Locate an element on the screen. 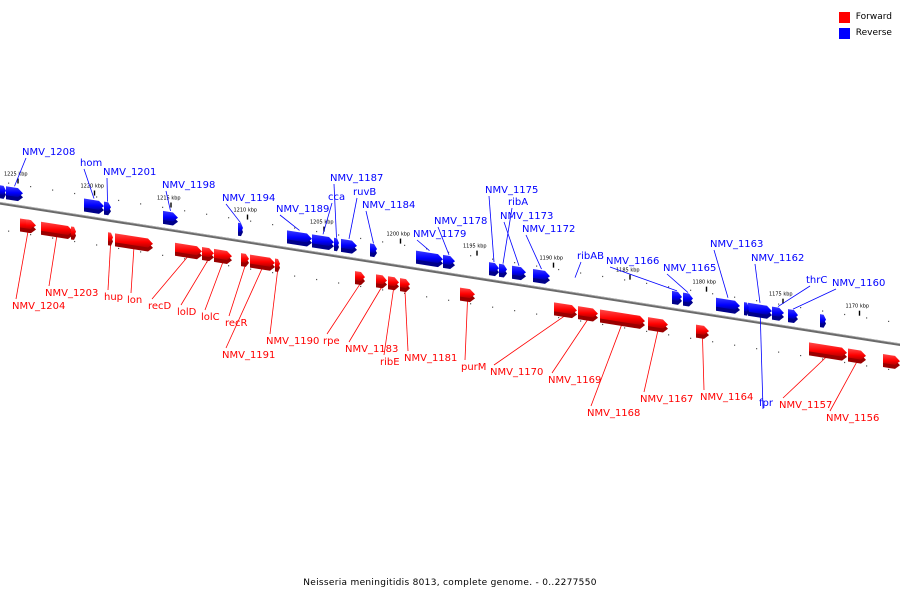 The height and width of the screenshot is (600, 900). gene-label-nmv-1190: NMV_1190 is located at coordinates (292, 341).